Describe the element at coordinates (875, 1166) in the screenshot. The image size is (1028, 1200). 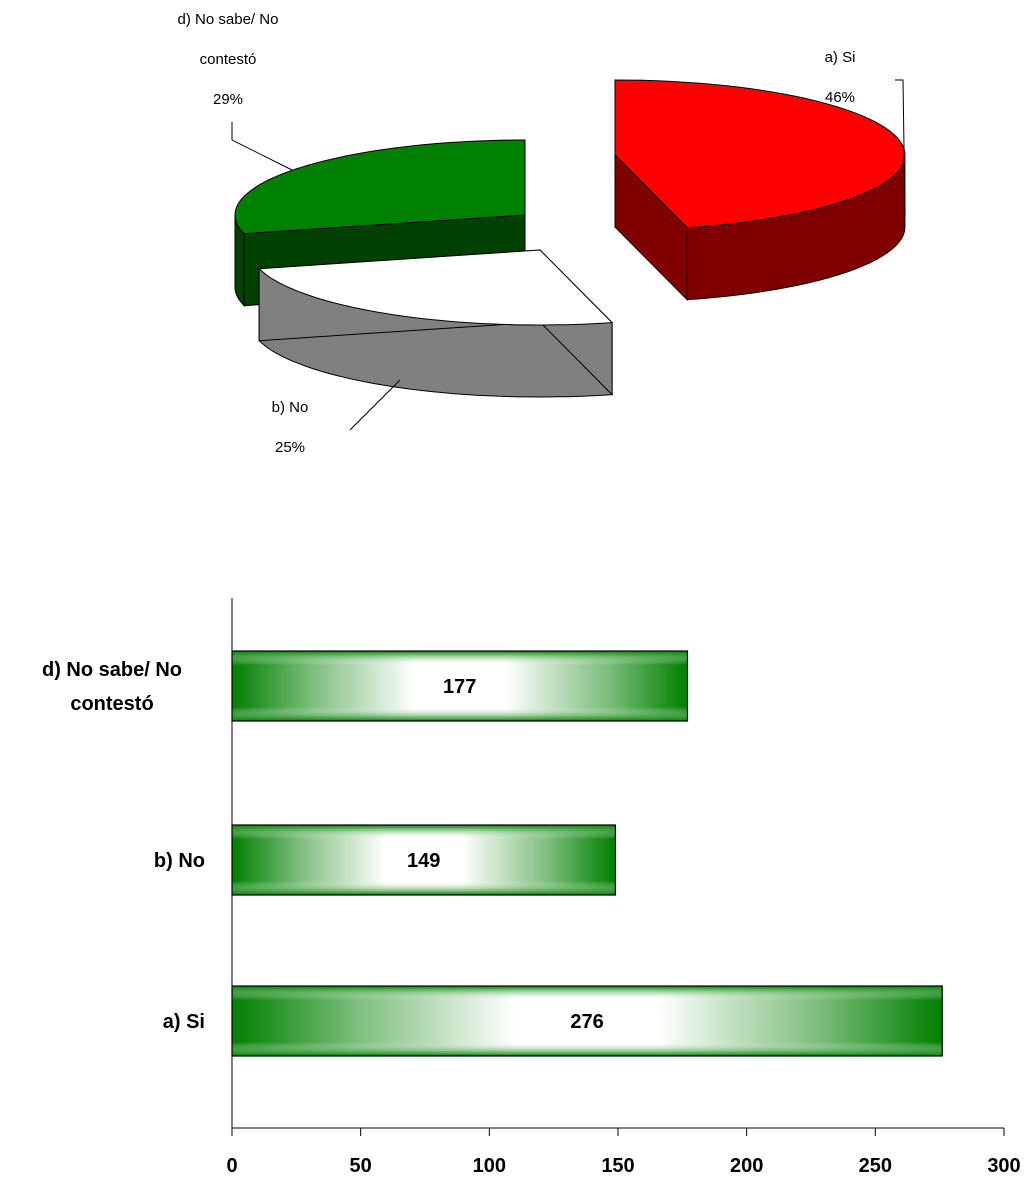
I see `x-tick-label: 250` at that location.